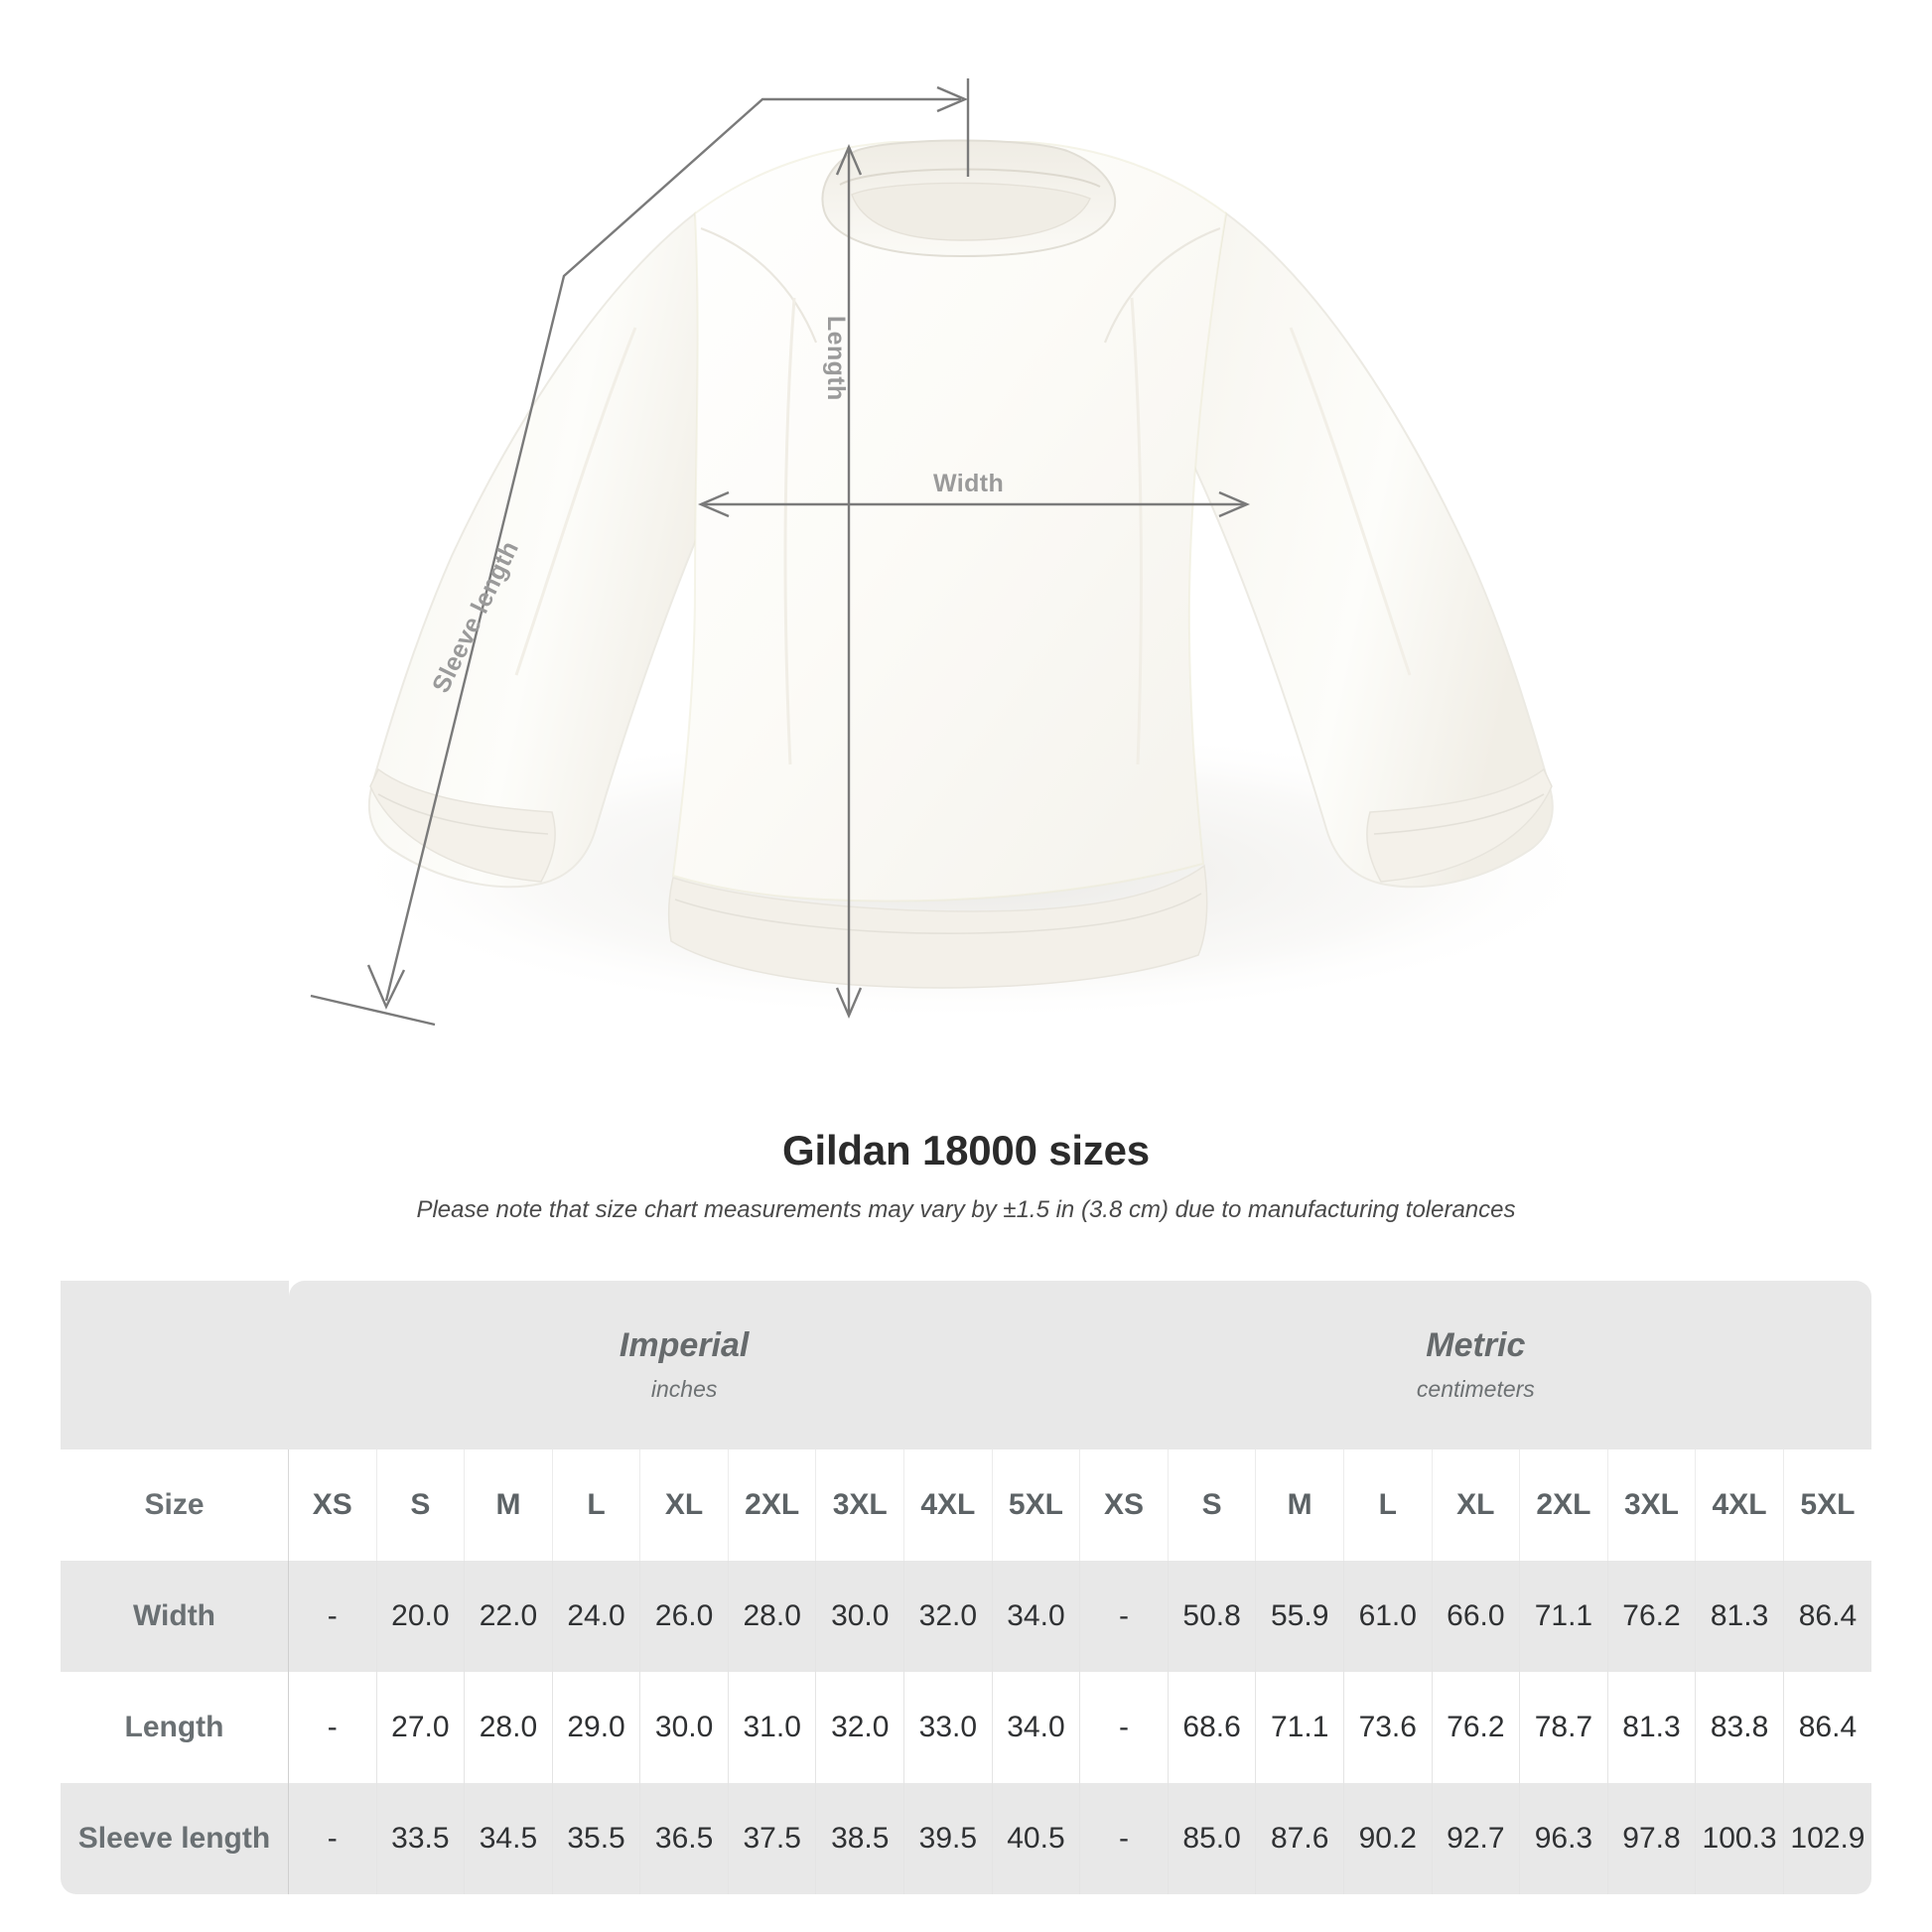 Image resolution: width=1932 pixels, height=1932 pixels. I want to click on unit-header-row: Imperial inches Metric centimeters, so click(966, 1365).